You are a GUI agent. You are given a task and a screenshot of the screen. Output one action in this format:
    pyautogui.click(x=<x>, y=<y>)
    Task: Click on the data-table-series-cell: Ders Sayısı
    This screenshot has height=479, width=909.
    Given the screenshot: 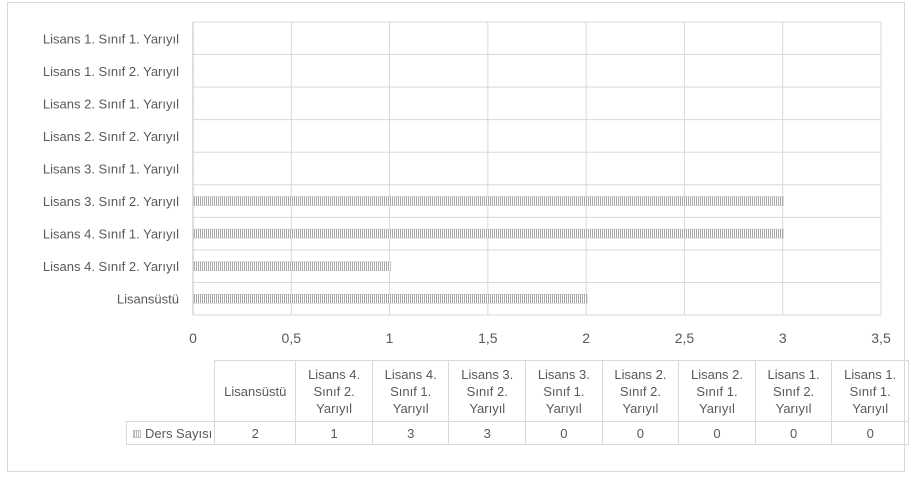 What is the action you would take?
    pyautogui.click(x=170, y=433)
    